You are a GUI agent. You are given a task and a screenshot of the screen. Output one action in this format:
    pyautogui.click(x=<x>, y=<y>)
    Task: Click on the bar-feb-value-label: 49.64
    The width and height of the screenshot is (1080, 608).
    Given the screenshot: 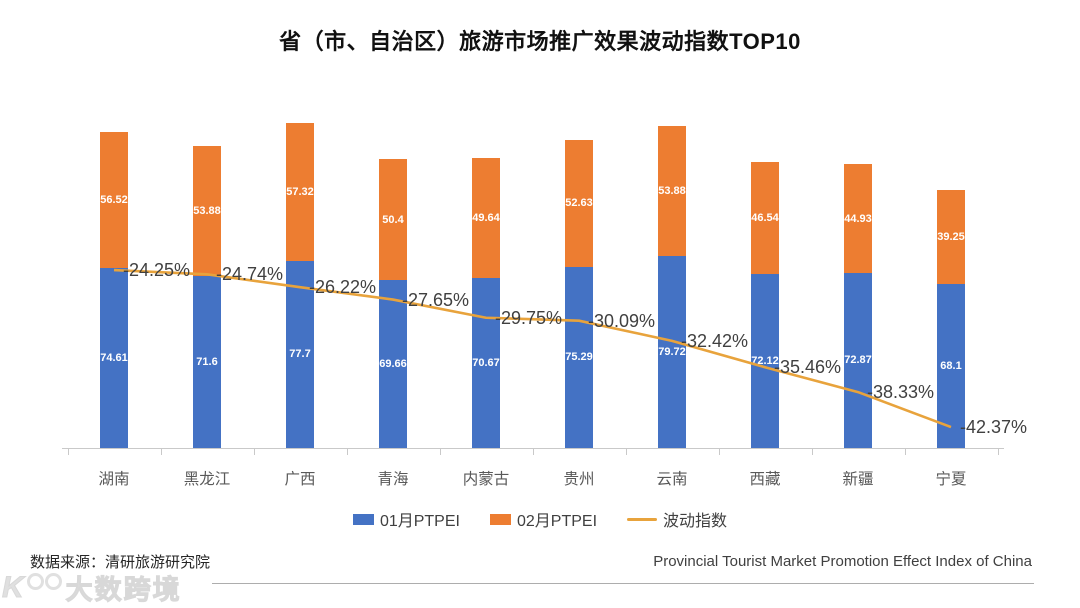 What is the action you would take?
    pyautogui.click(x=486, y=218)
    